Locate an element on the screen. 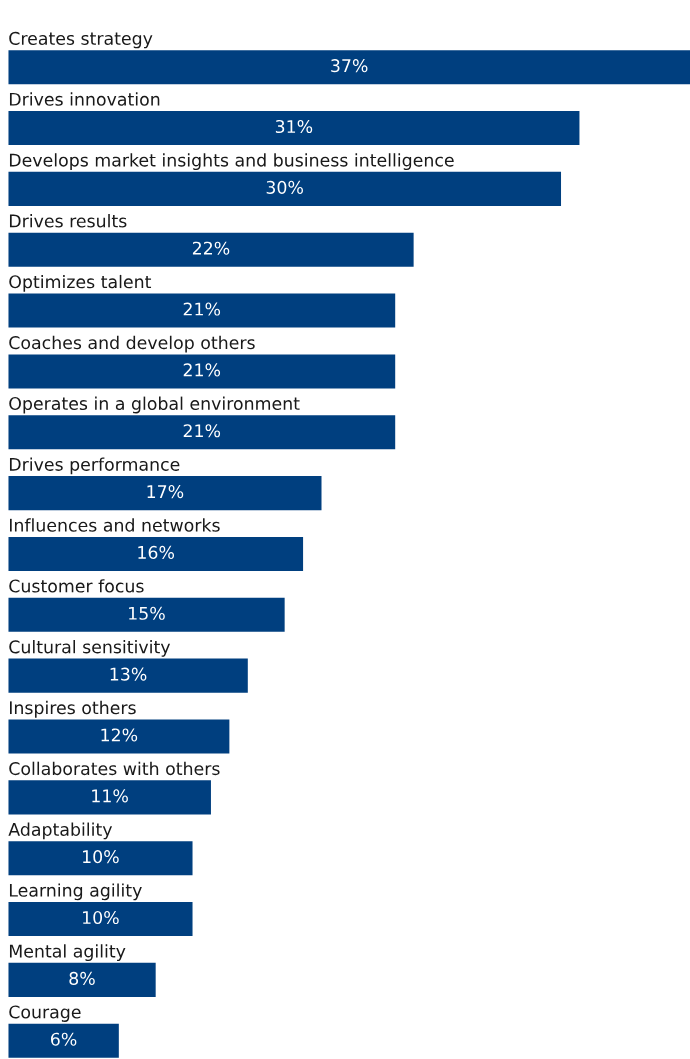 This screenshot has height=1059, width=690. data-label: 6% is located at coordinates (64, 1039).